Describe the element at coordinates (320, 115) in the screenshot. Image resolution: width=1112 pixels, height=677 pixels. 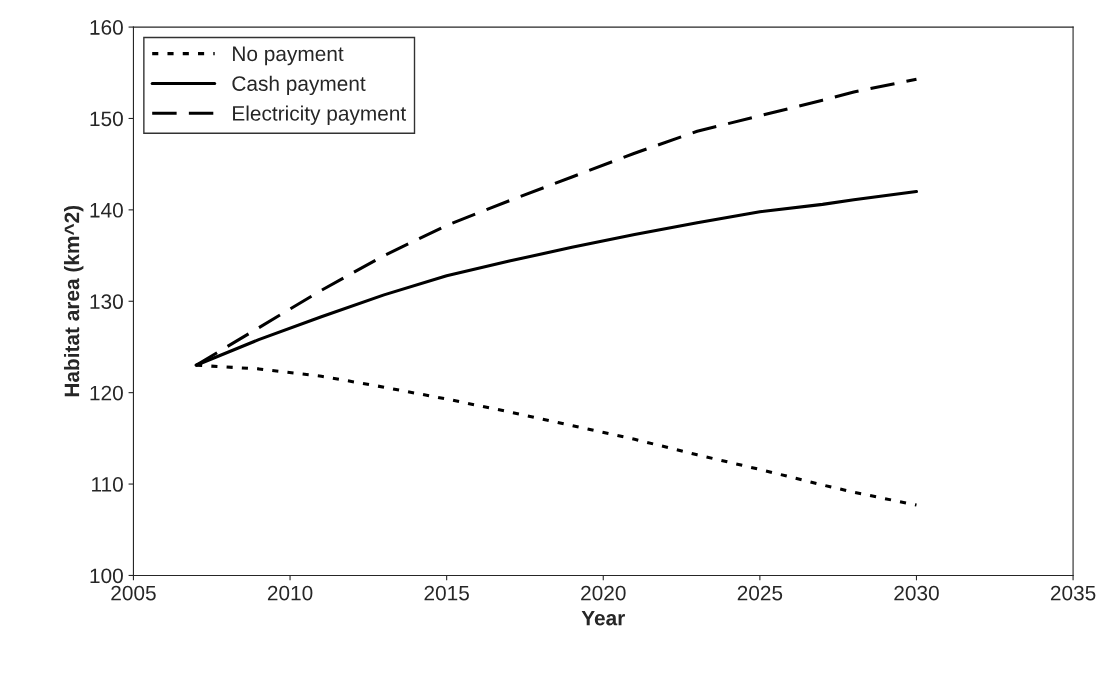
I see `legend-label: Electricity payment` at that location.